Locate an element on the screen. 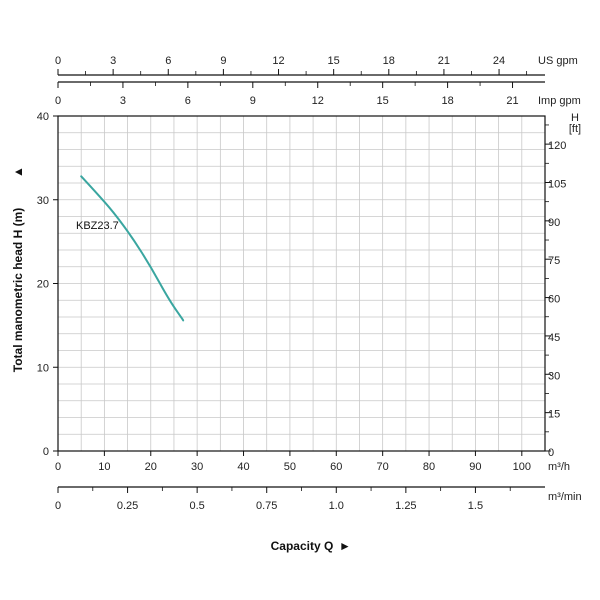  imp-gpm-tick-label: 15 is located at coordinates (383, 101).